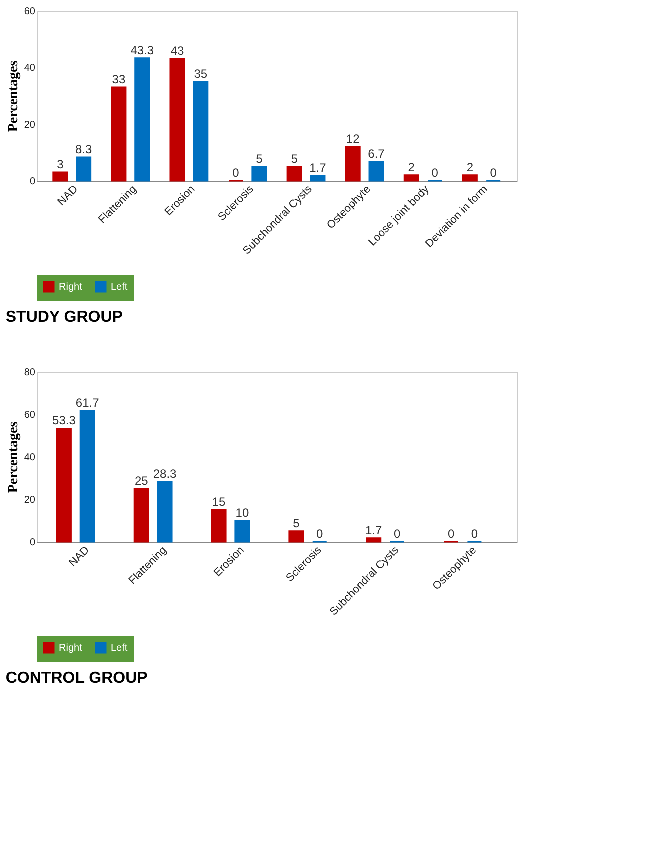 The height and width of the screenshot is (868, 654). What do you see at coordinates (165, 473) in the screenshot?
I see `data-label: 28.3` at bounding box center [165, 473].